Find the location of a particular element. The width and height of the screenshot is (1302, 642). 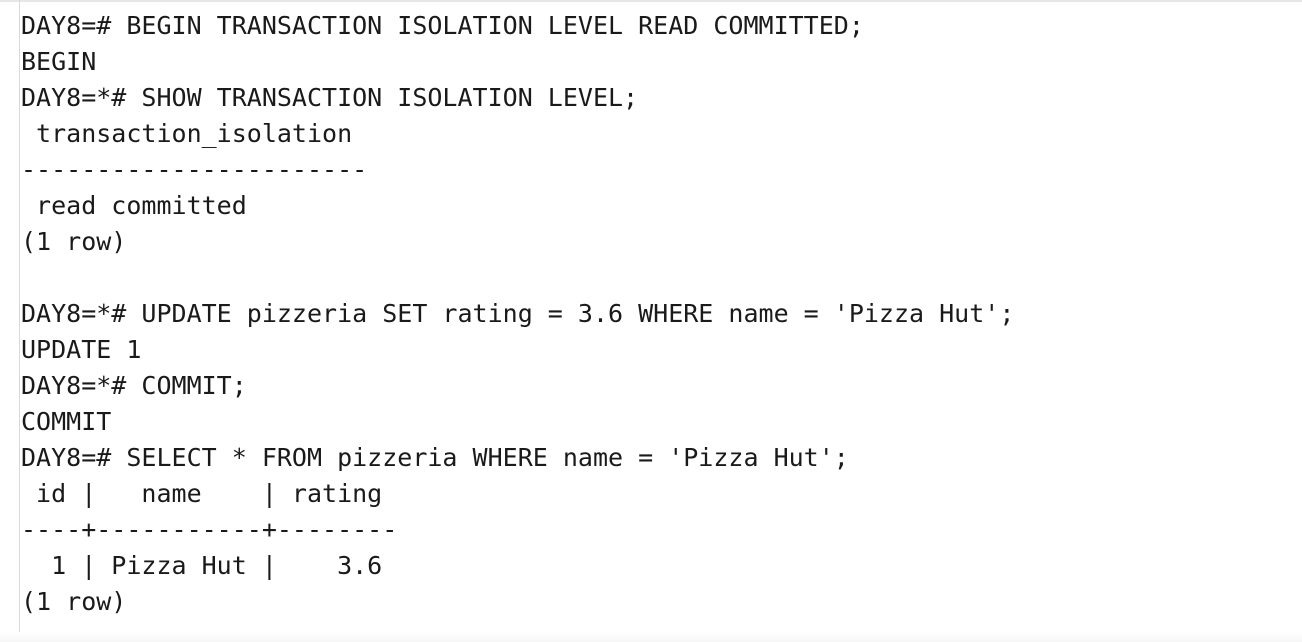

left-border is located at coordinates (19, 321).